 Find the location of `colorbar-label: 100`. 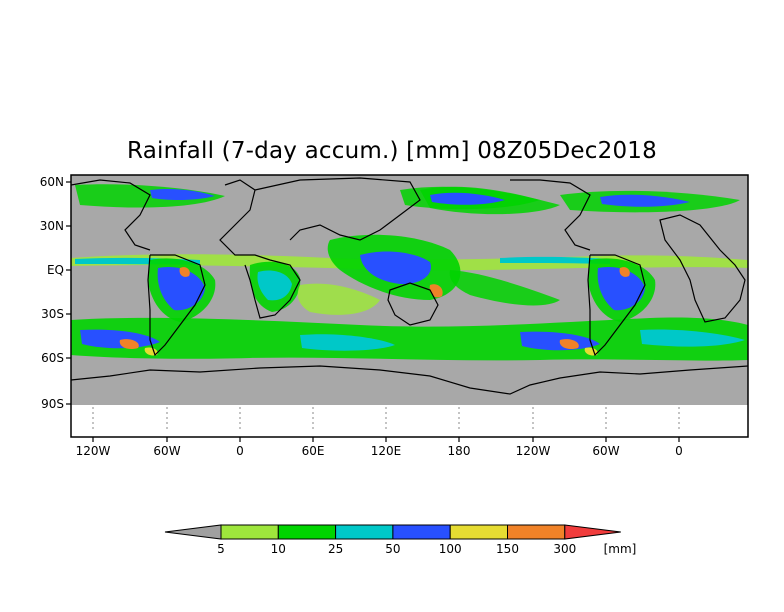

colorbar-label: 100 is located at coordinates (450, 549).